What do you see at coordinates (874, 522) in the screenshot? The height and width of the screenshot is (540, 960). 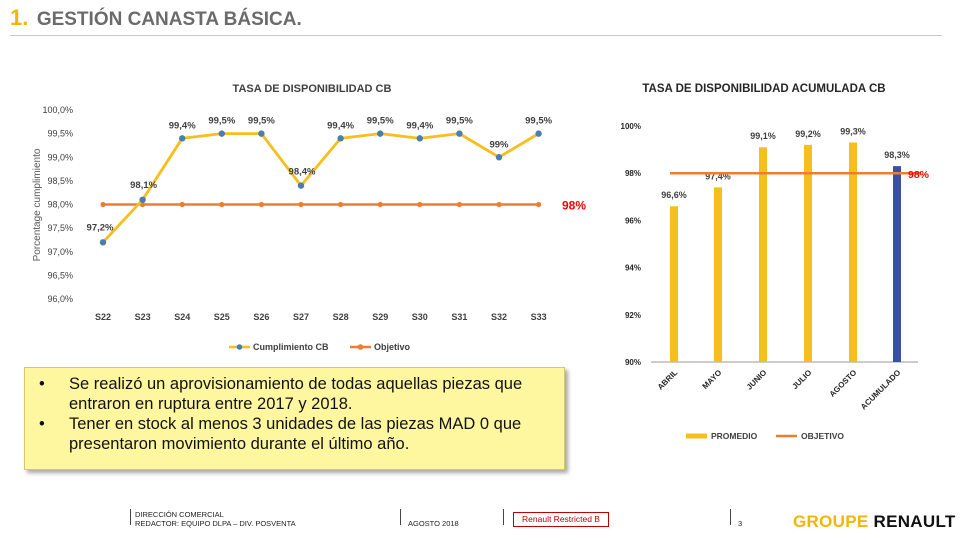 I see `groupe-renault-logo: GROUPE RENAULT` at bounding box center [874, 522].